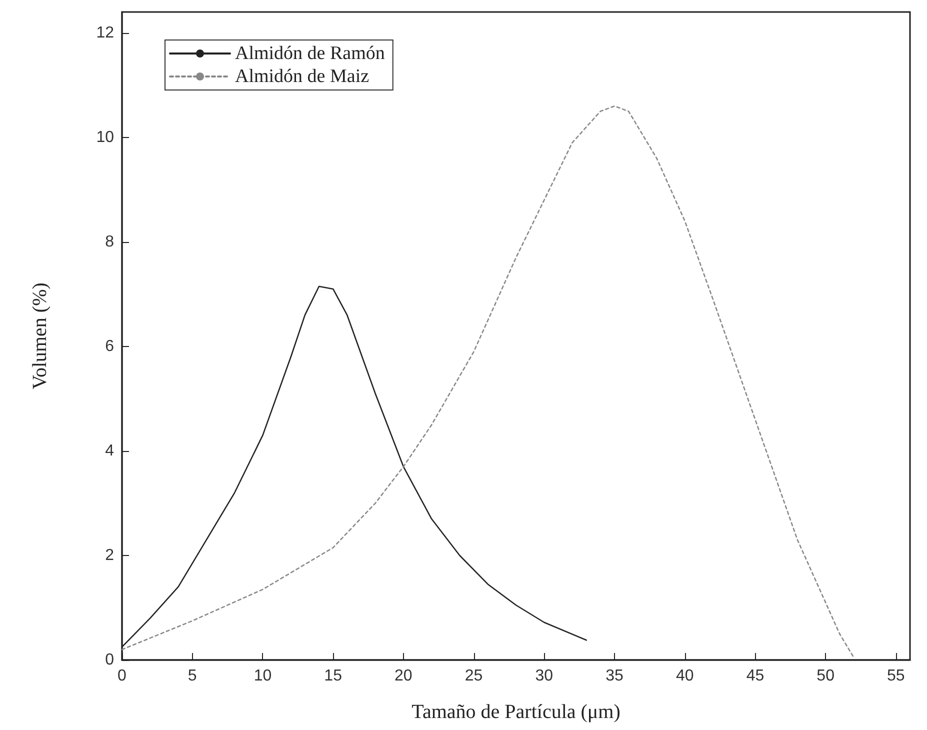 The width and height of the screenshot is (927, 730). What do you see at coordinates (105, 33) in the screenshot?
I see `y-tick-label: 12` at bounding box center [105, 33].